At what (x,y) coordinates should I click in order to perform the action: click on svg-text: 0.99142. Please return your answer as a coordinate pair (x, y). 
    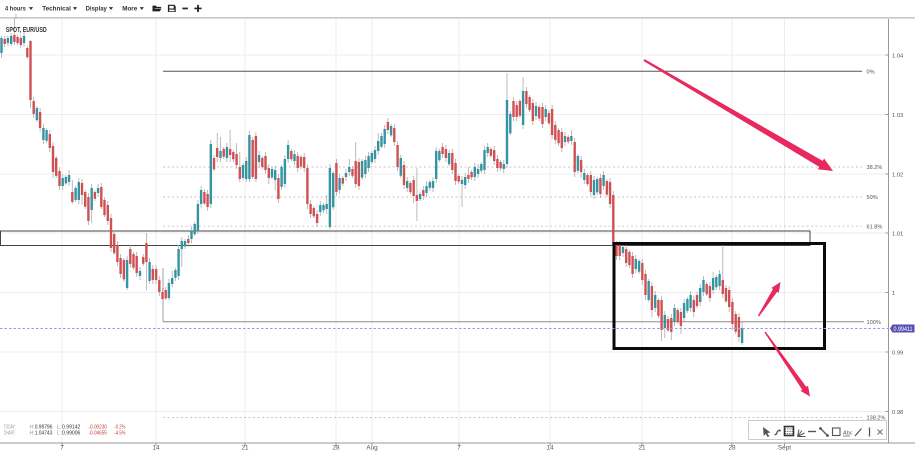
    Looking at the image, I should click on (71, 428).